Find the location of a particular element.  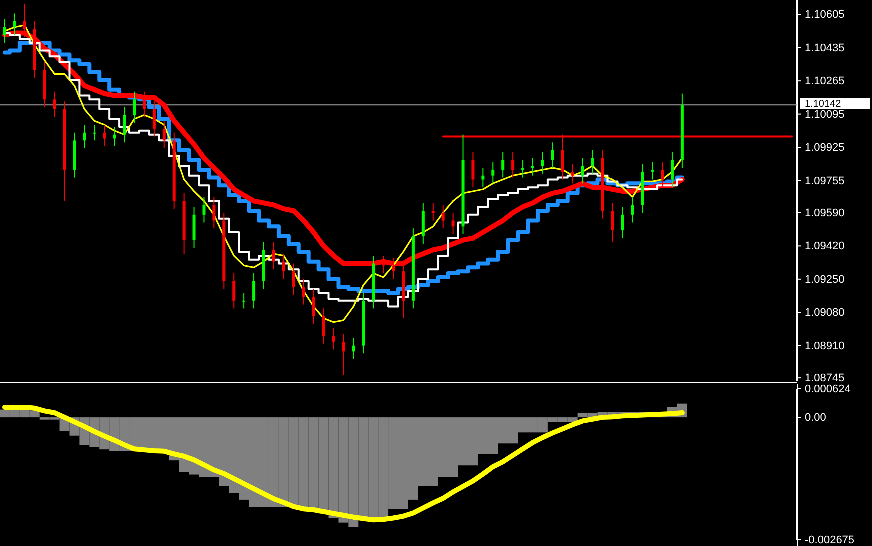

y-tick-label: 1.09925 is located at coordinates (825, 148).